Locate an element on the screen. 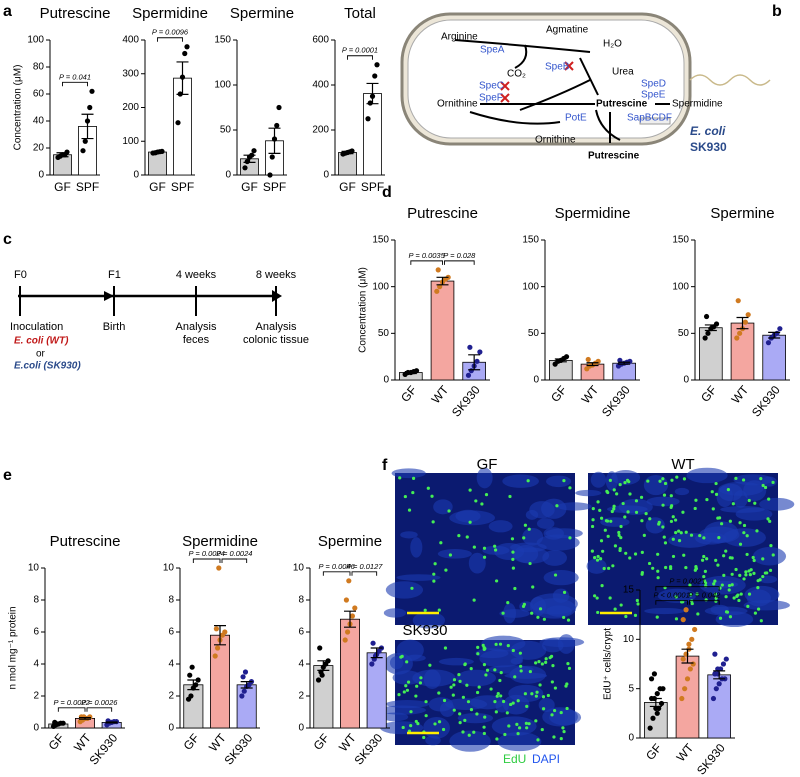 This screenshot has width=800, height=777. comparison-bracket is located at coordinates (704, 602).